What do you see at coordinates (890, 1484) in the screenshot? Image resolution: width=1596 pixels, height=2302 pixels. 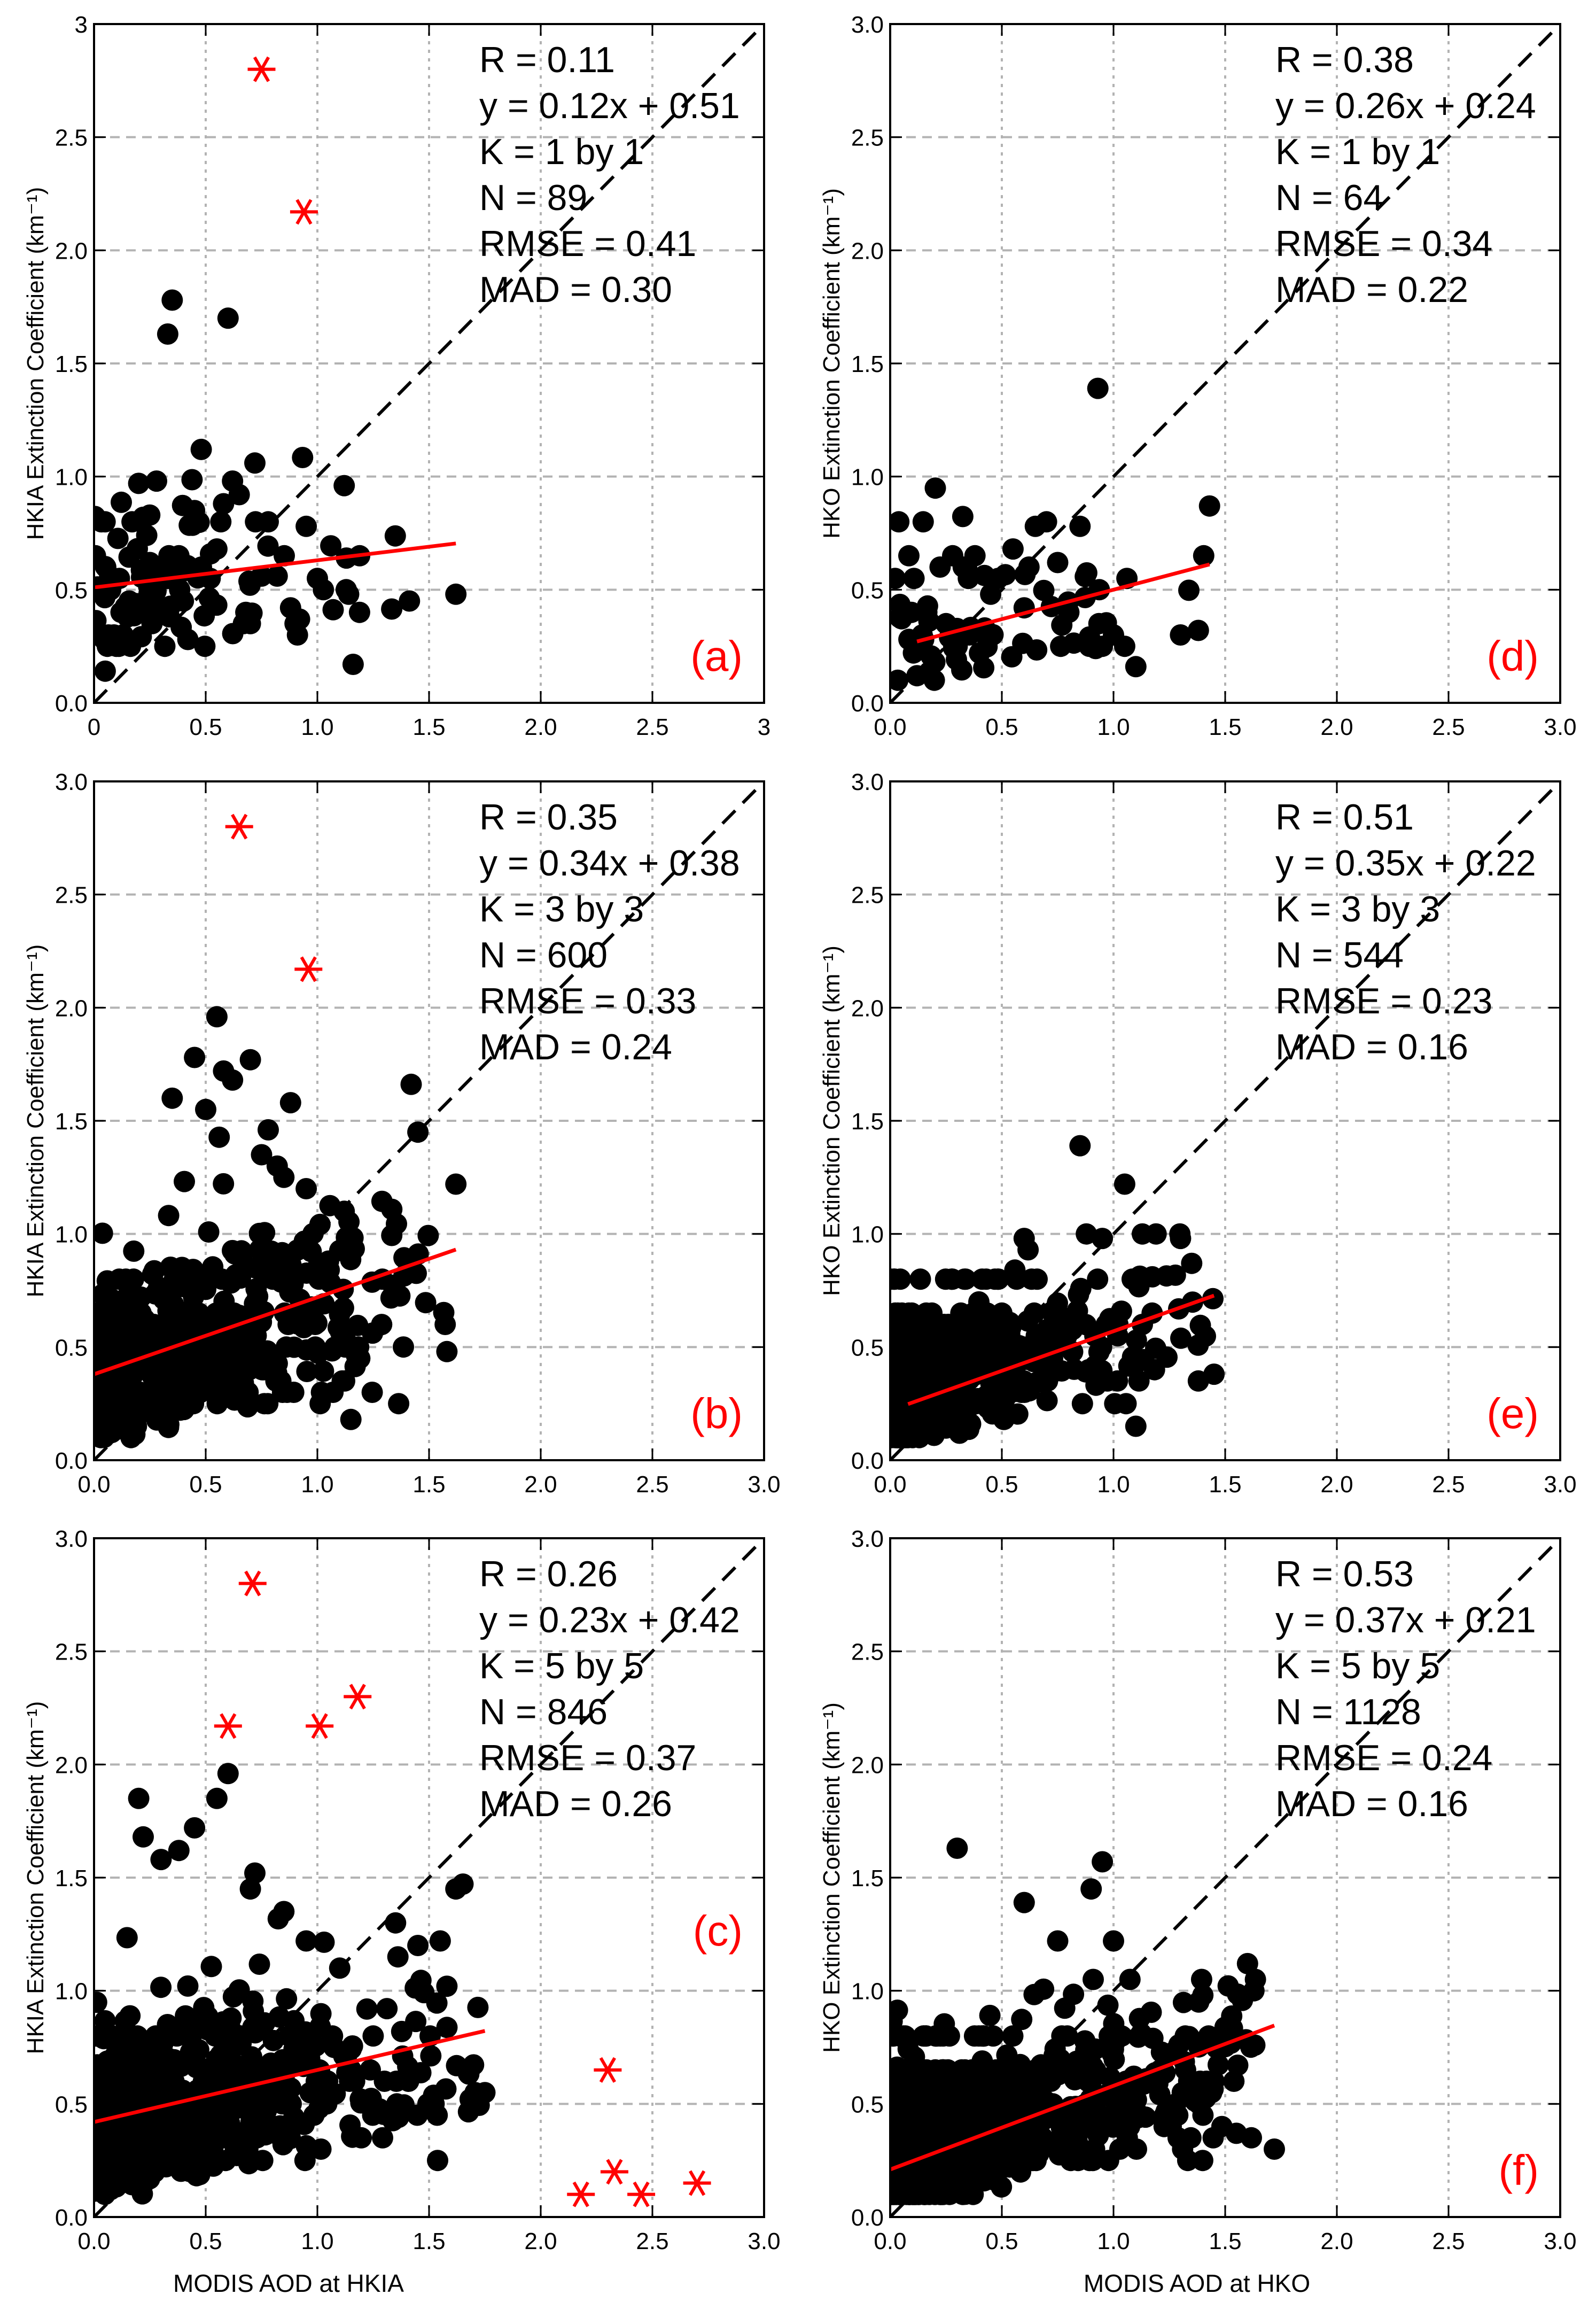 I see `x-tick-label: 0.0` at bounding box center [890, 1484].